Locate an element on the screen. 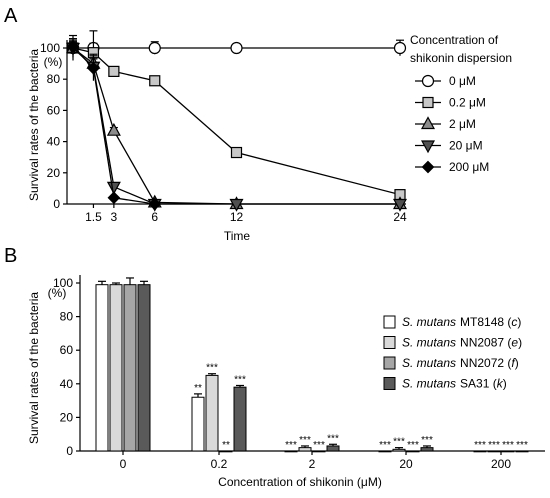 Image resolution: width=550 pixels, height=498 pixels. panel-b-legend-label: S. mutans MT8148 (c) is located at coordinates (461, 322).